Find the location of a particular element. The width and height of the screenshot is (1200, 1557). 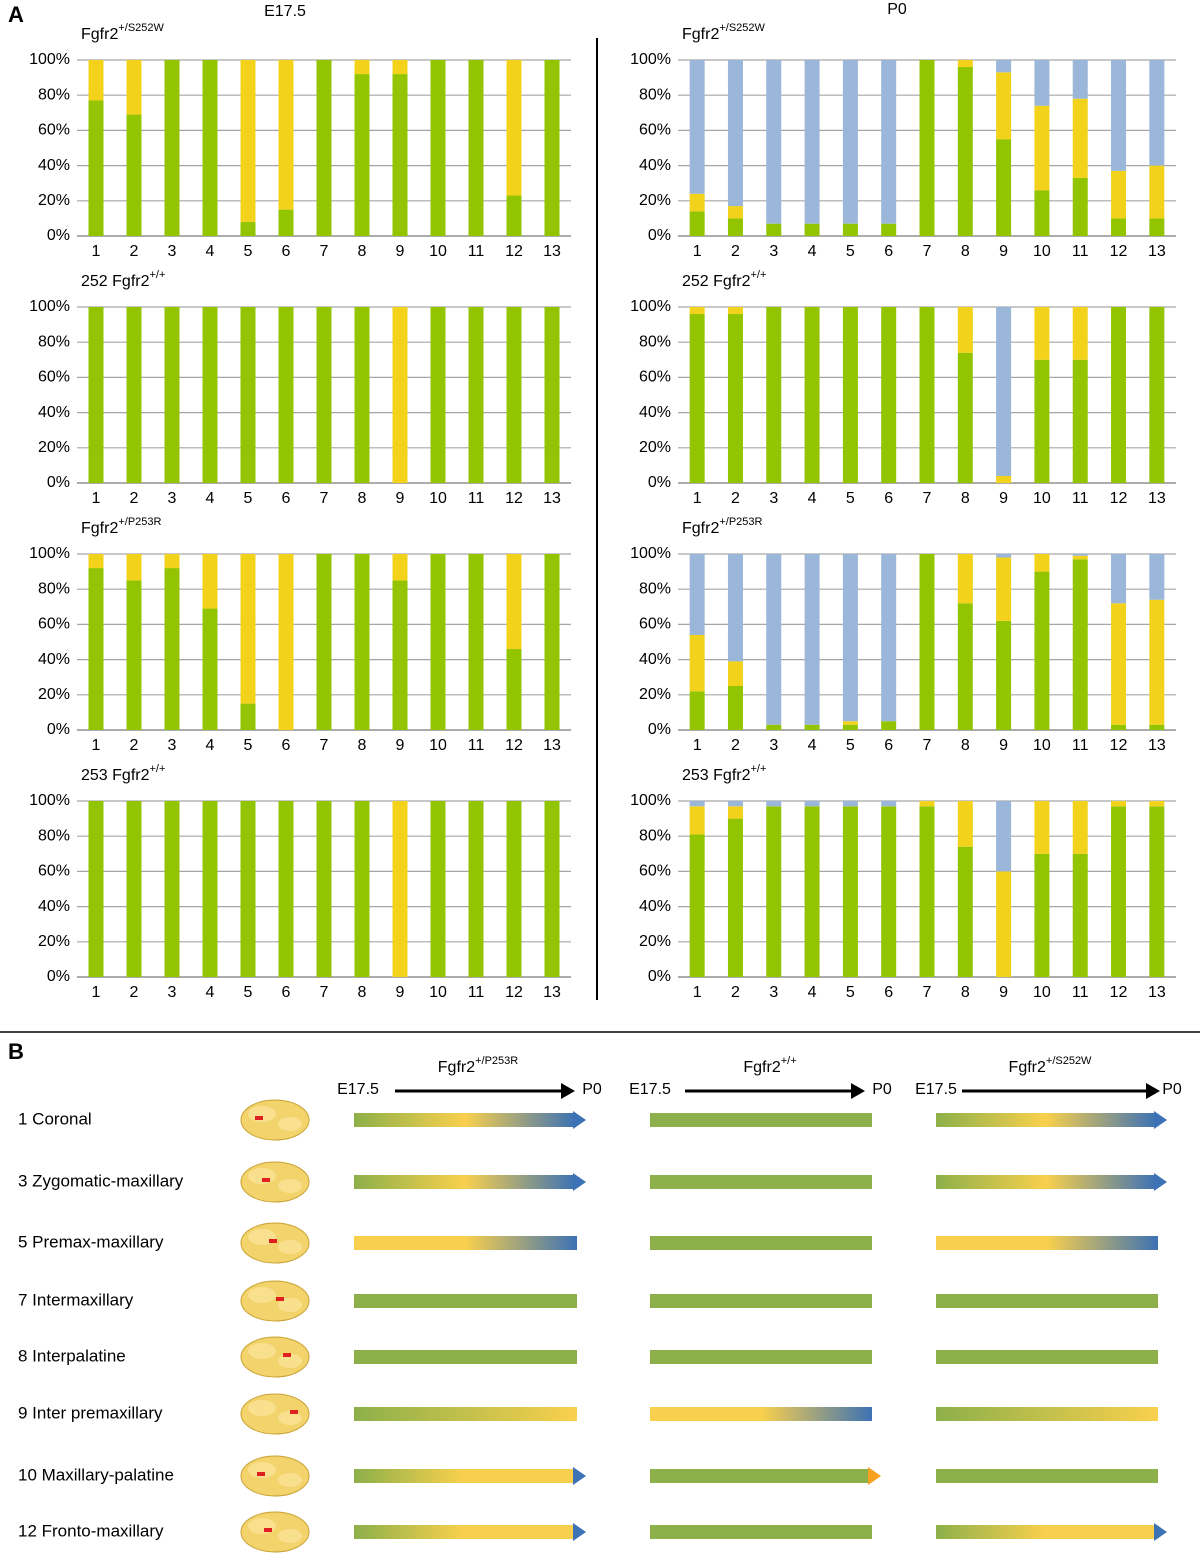

row-label: 7 Intermaxillary is located at coordinates (76, 1299).